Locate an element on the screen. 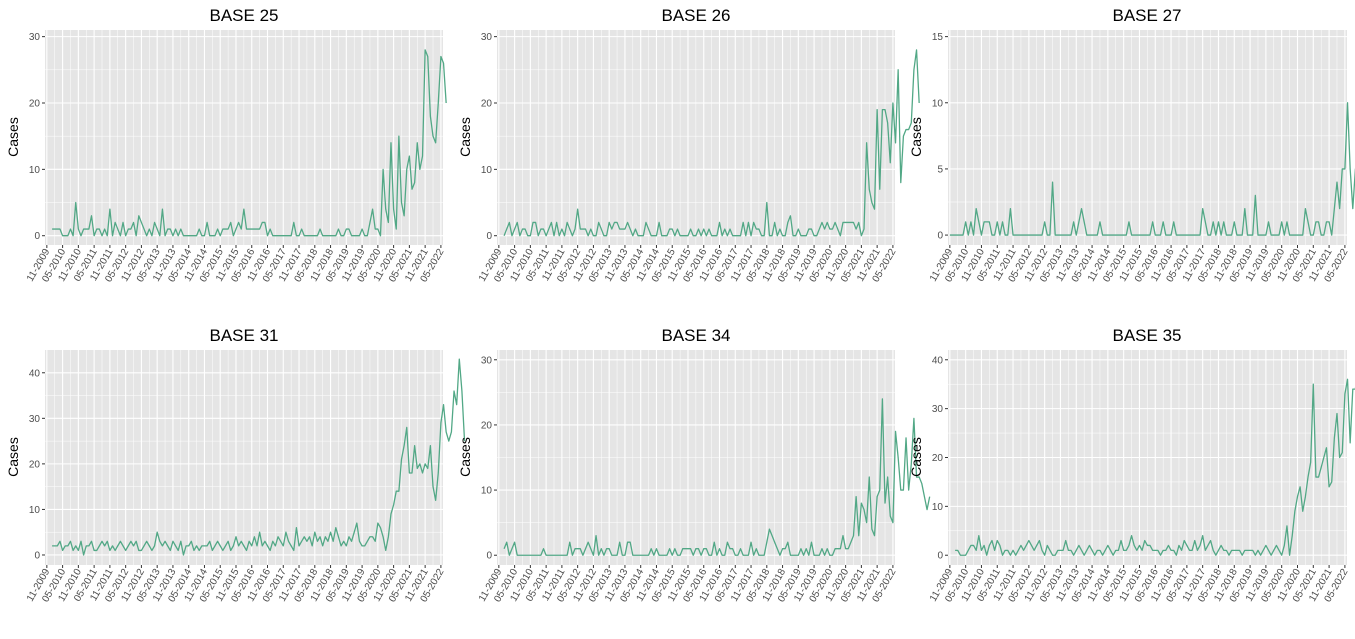 The image size is (1355, 639). panel-title: BASE 31 is located at coordinates (244, 335).